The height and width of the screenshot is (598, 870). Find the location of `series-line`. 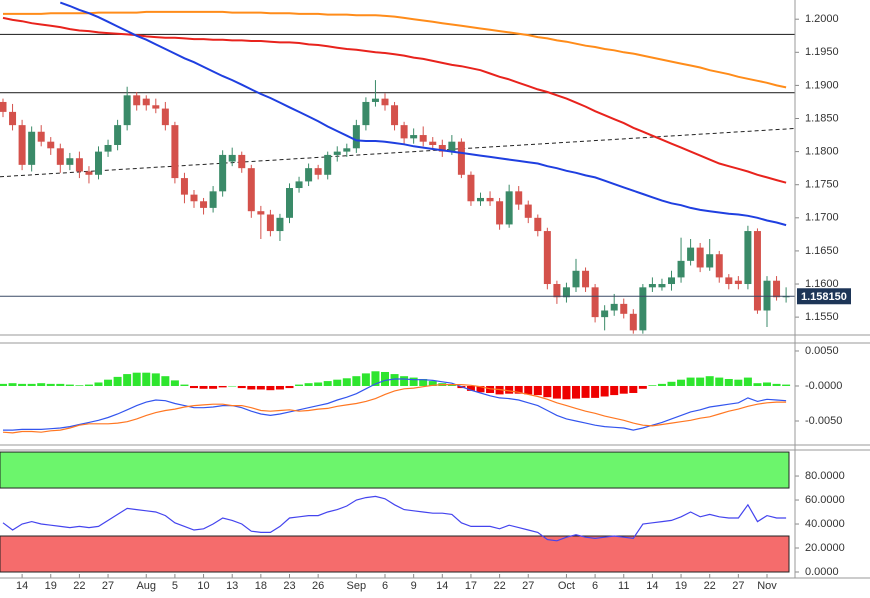

series-line is located at coordinates (394, 518).